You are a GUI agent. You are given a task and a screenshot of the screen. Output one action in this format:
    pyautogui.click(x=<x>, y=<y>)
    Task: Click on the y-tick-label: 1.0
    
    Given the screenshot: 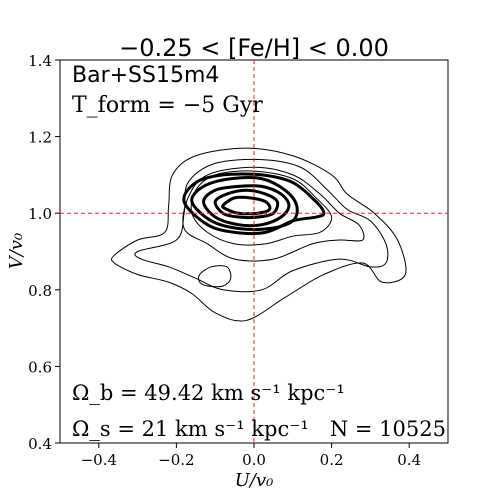 What is the action you would take?
    pyautogui.click(x=40, y=214)
    